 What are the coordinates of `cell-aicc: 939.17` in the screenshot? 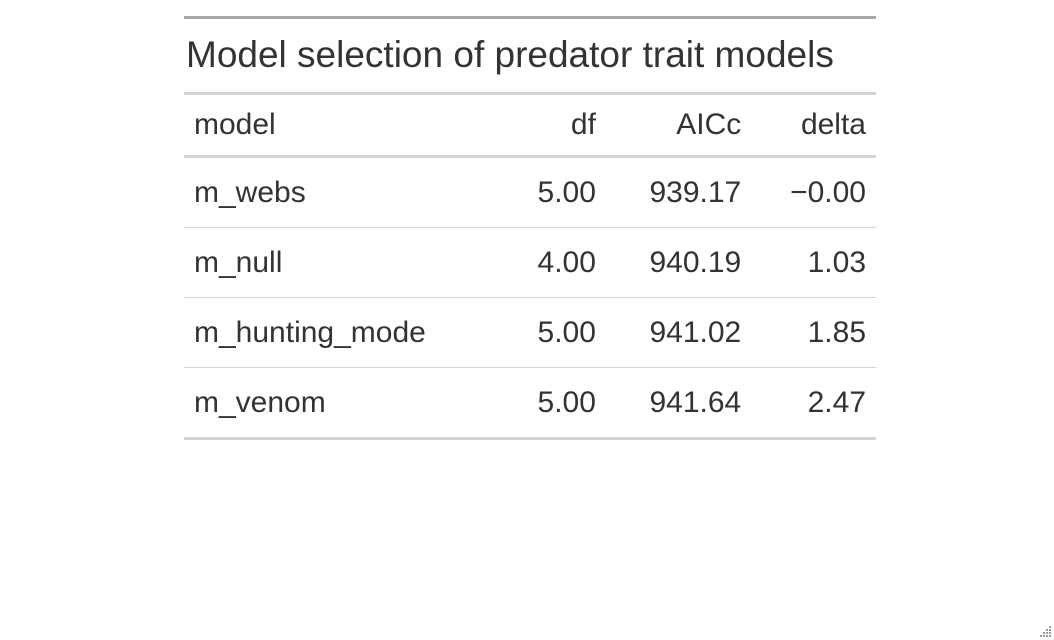 It's located at (678, 192).